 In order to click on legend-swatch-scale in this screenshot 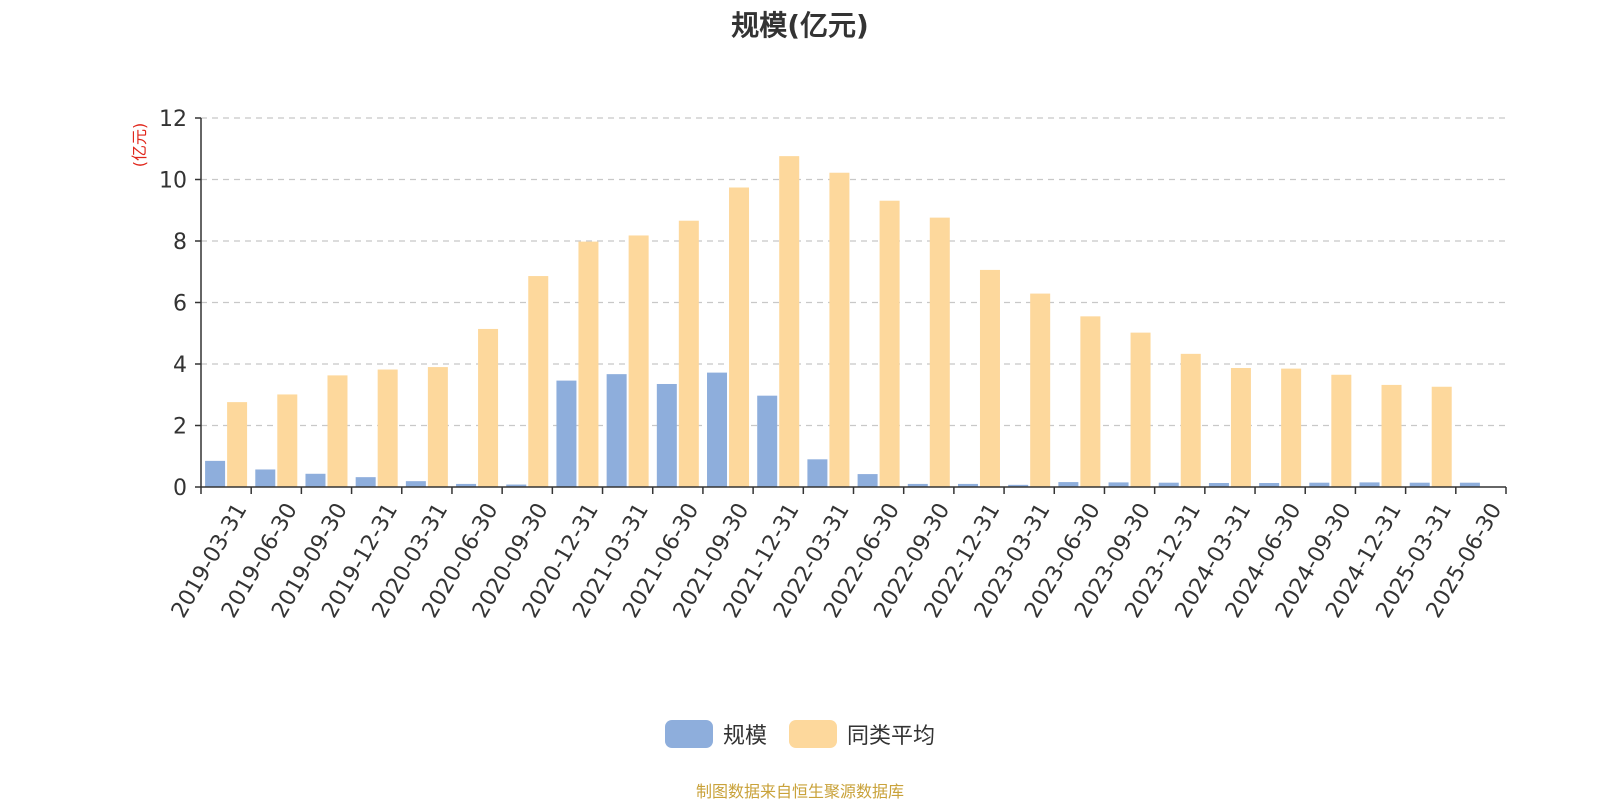, I will do `click(688, 734)`.